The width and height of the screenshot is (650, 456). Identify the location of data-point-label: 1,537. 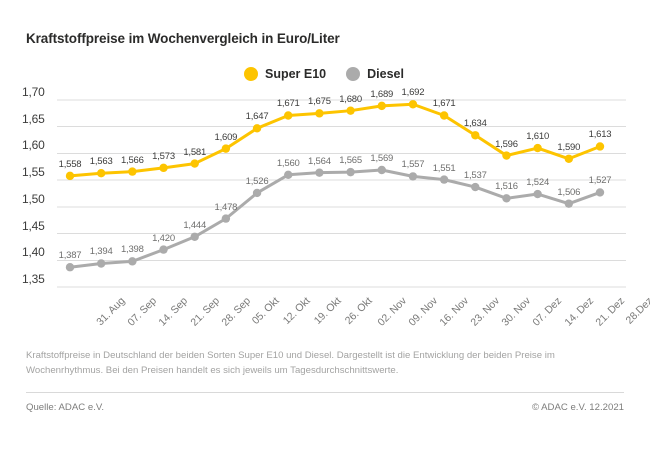
(475, 176).